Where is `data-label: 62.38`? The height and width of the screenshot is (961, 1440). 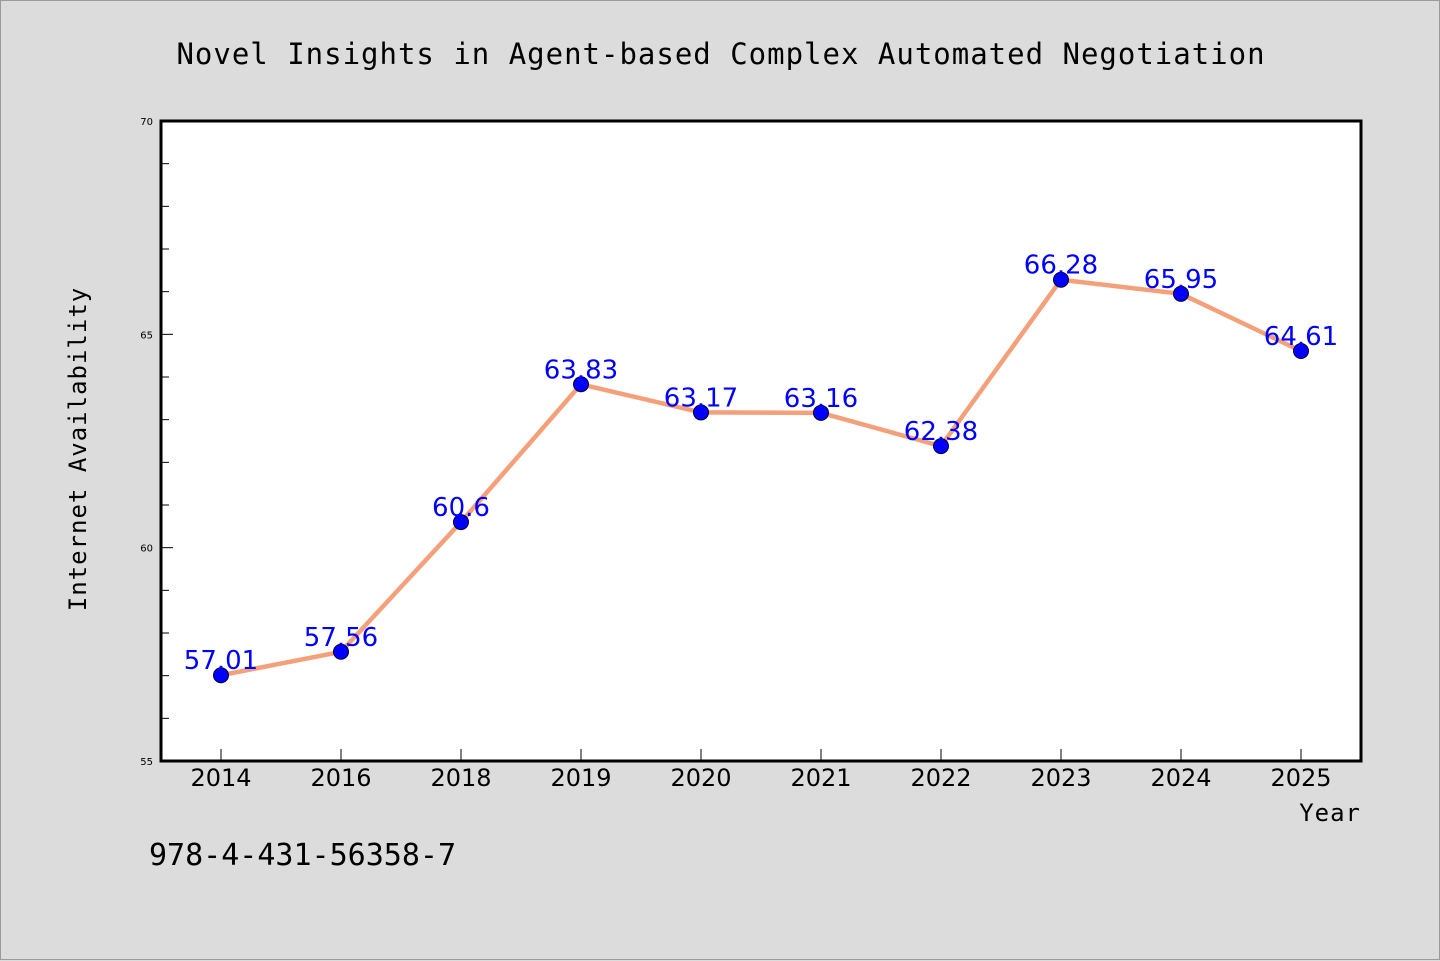 data-label: 62.38 is located at coordinates (941, 432).